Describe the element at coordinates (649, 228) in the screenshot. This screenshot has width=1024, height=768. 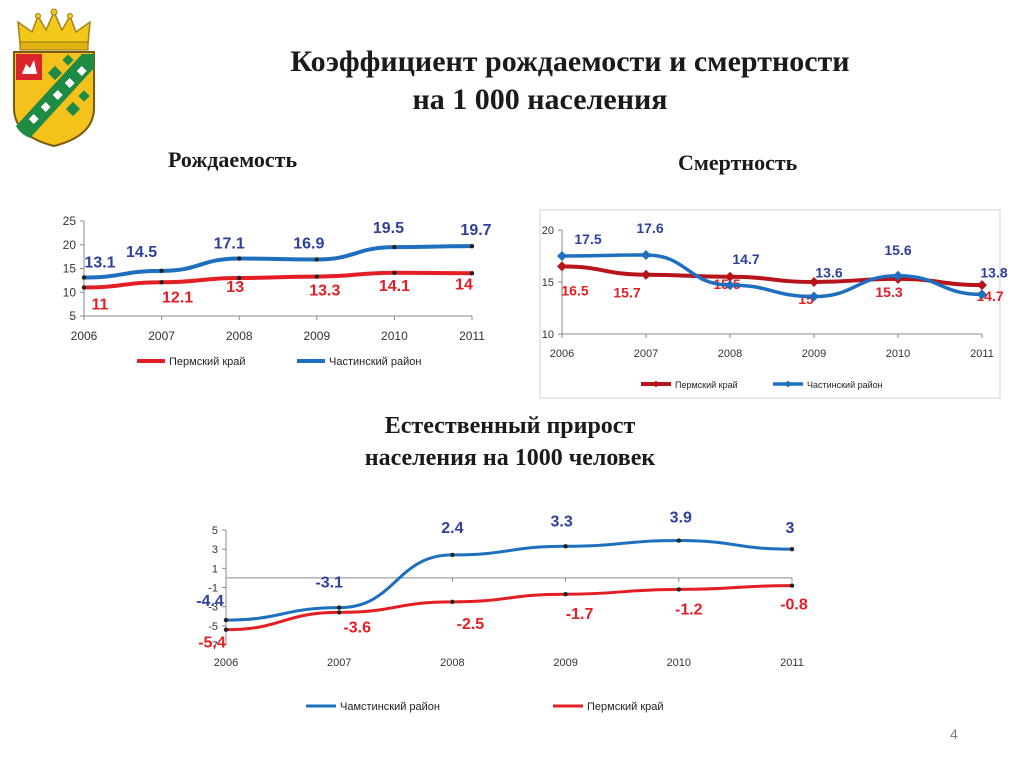
I see `death-data-label: 17.6` at that location.